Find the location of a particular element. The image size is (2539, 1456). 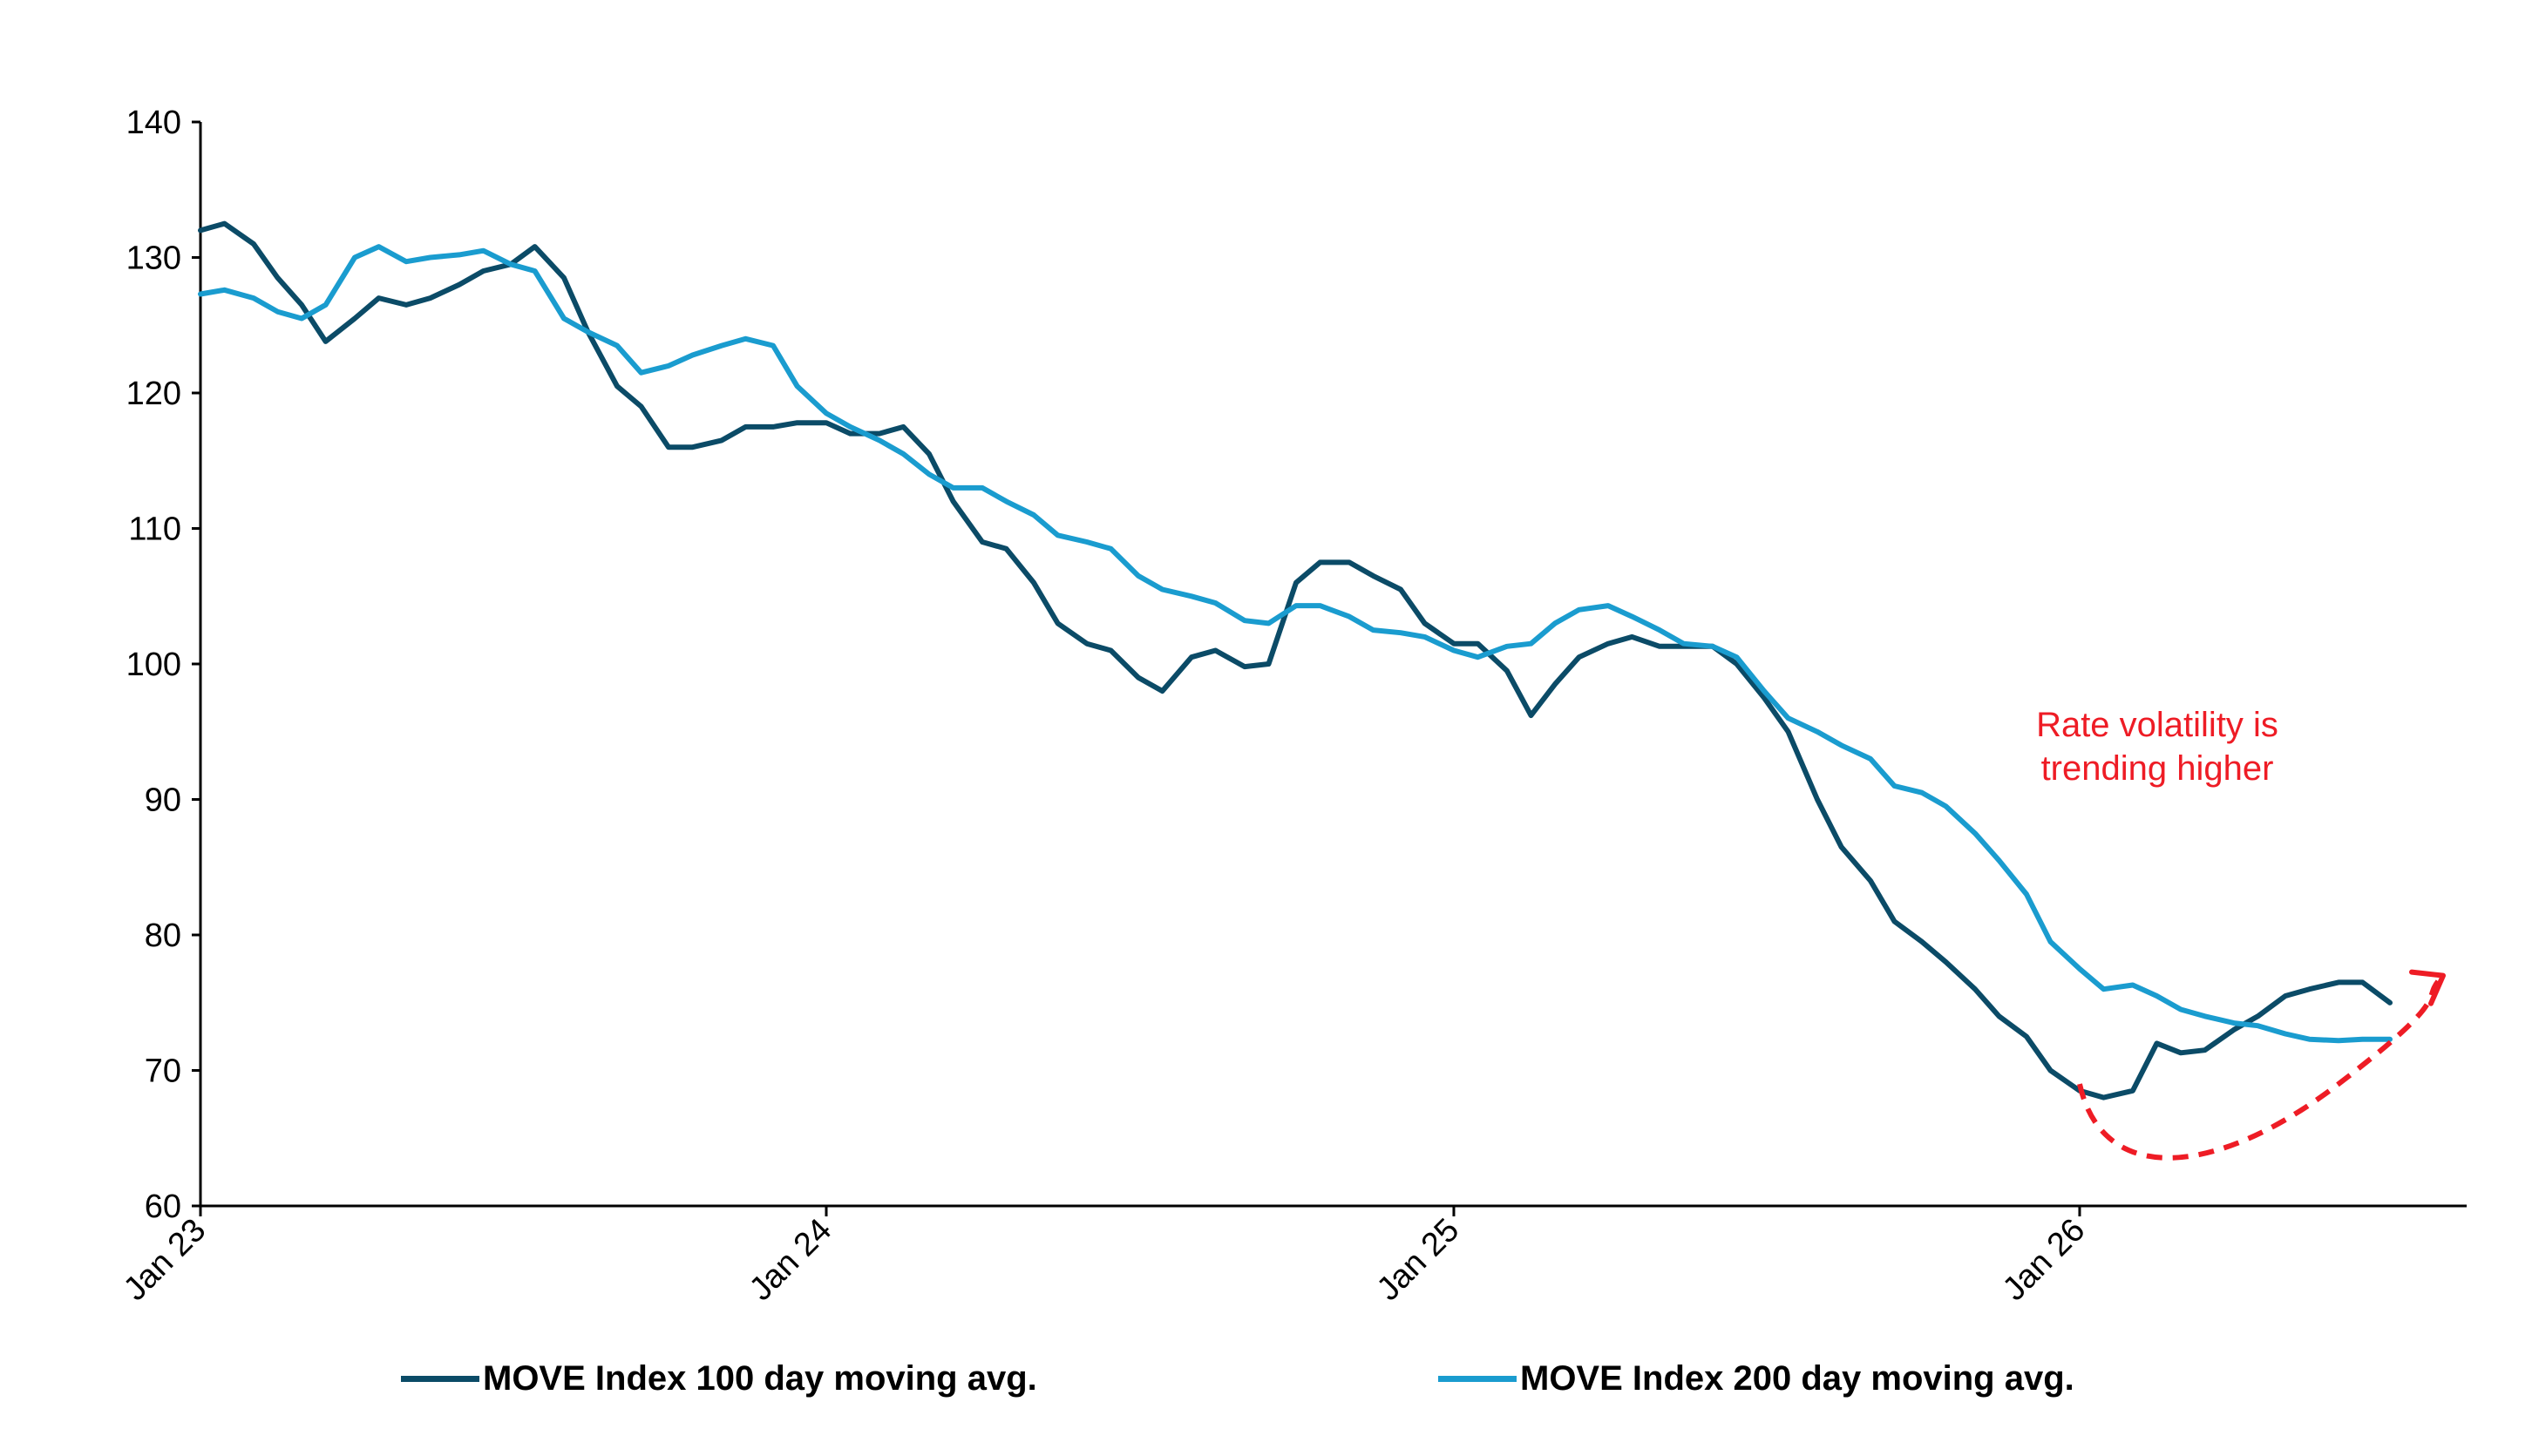

y-tick-label: 130 is located at coordinates (153, 258).